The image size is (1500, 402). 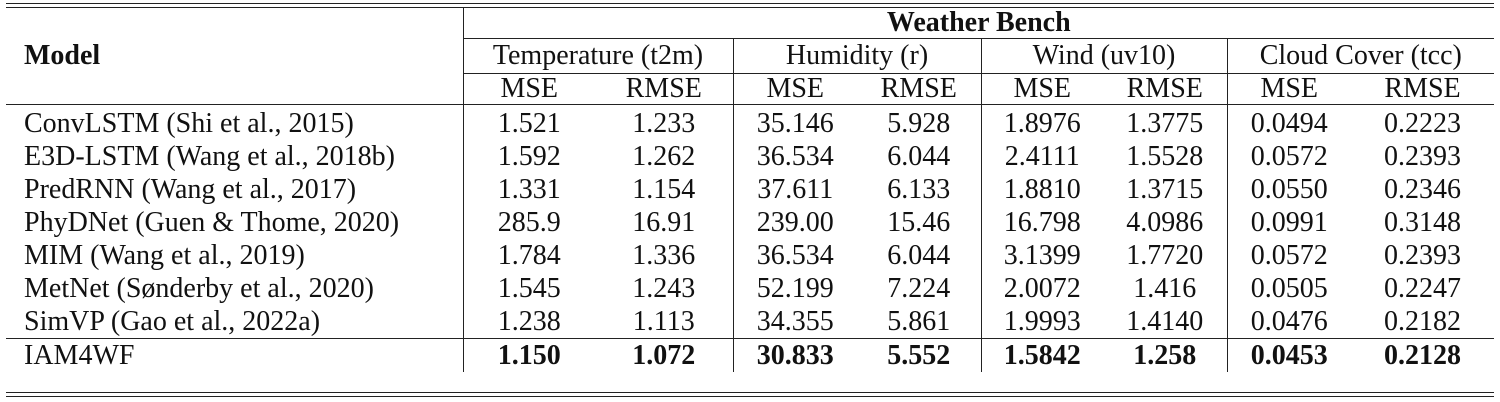 I want to click on group-header-cloud-cover: Cloud Cover (tcc), so click(x=1361, y=56).